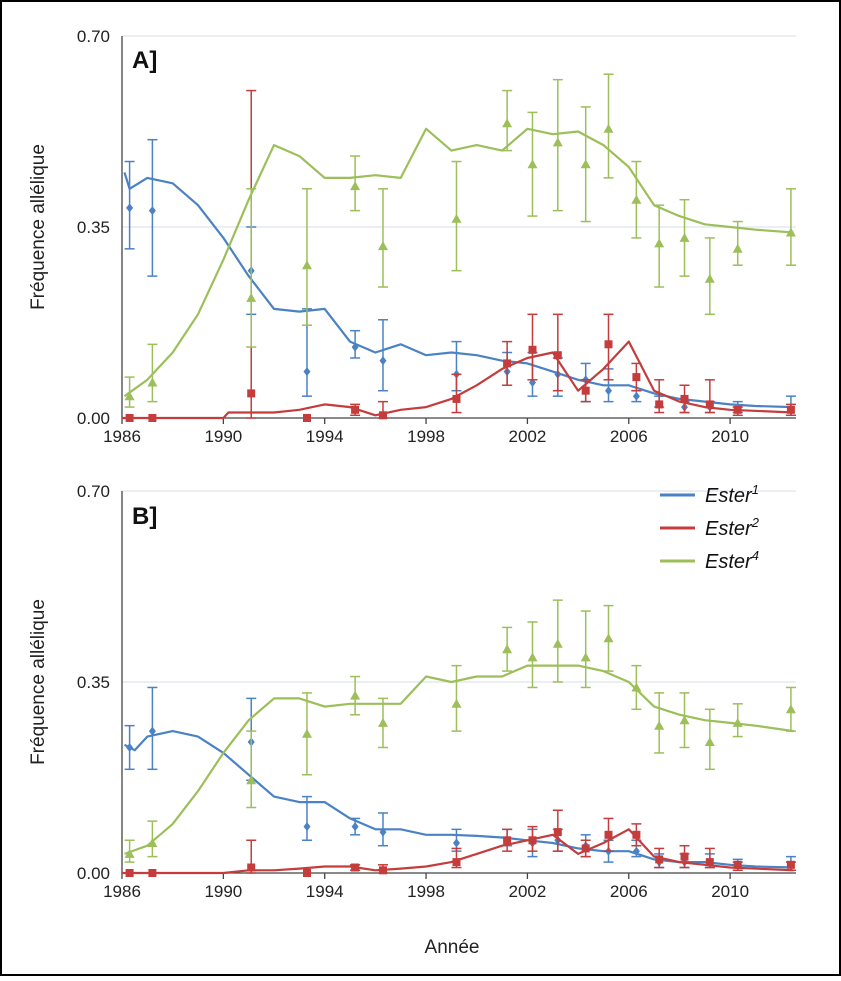 The width and height of the screenshot is (841, 981). Describe the element at coordinates (325, 436) in the screenshot. I see `x-tick-label: 1994` at that location.